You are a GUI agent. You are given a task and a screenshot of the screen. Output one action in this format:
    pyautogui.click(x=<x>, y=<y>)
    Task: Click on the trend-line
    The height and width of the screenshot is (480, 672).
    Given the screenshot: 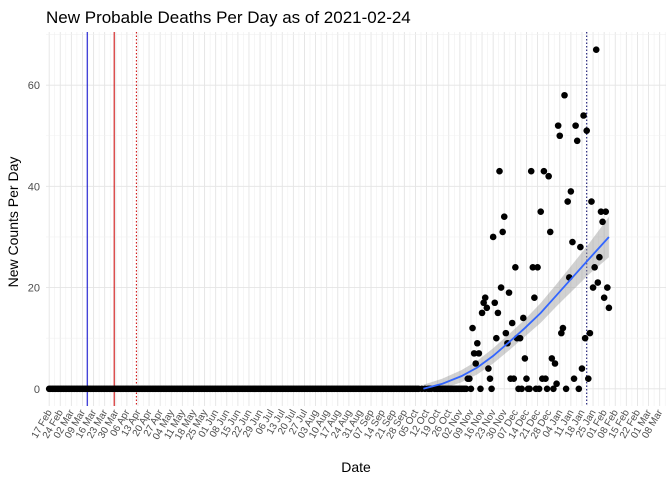 What is the action you would take?
    pyautogui.click(x=516, y=313)
    